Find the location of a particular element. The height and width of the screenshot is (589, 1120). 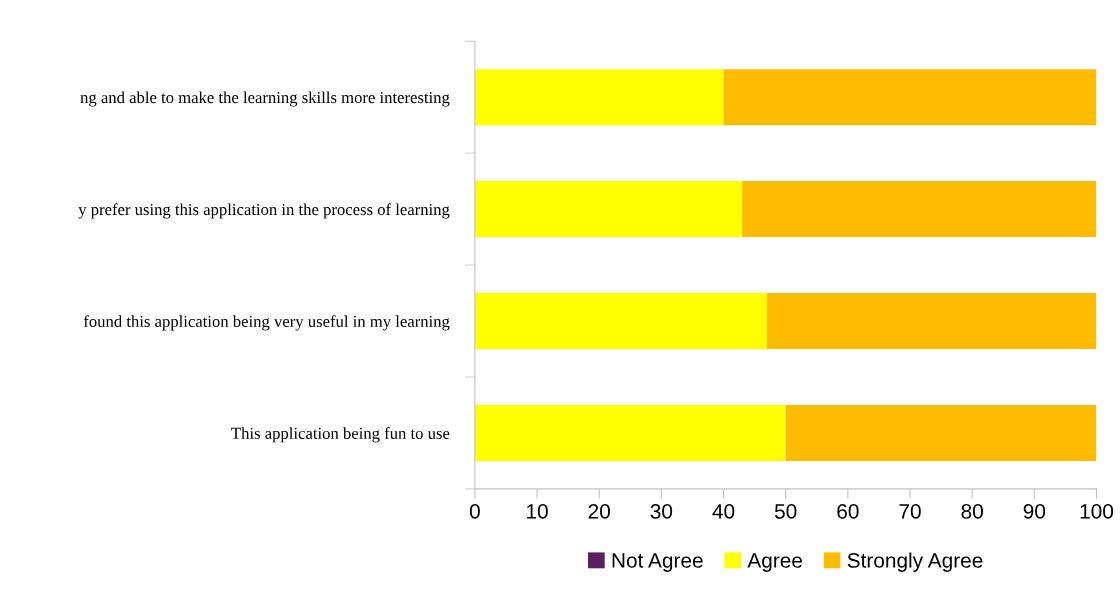

x-tick-label: 50 is located at coordinates (785, 511).